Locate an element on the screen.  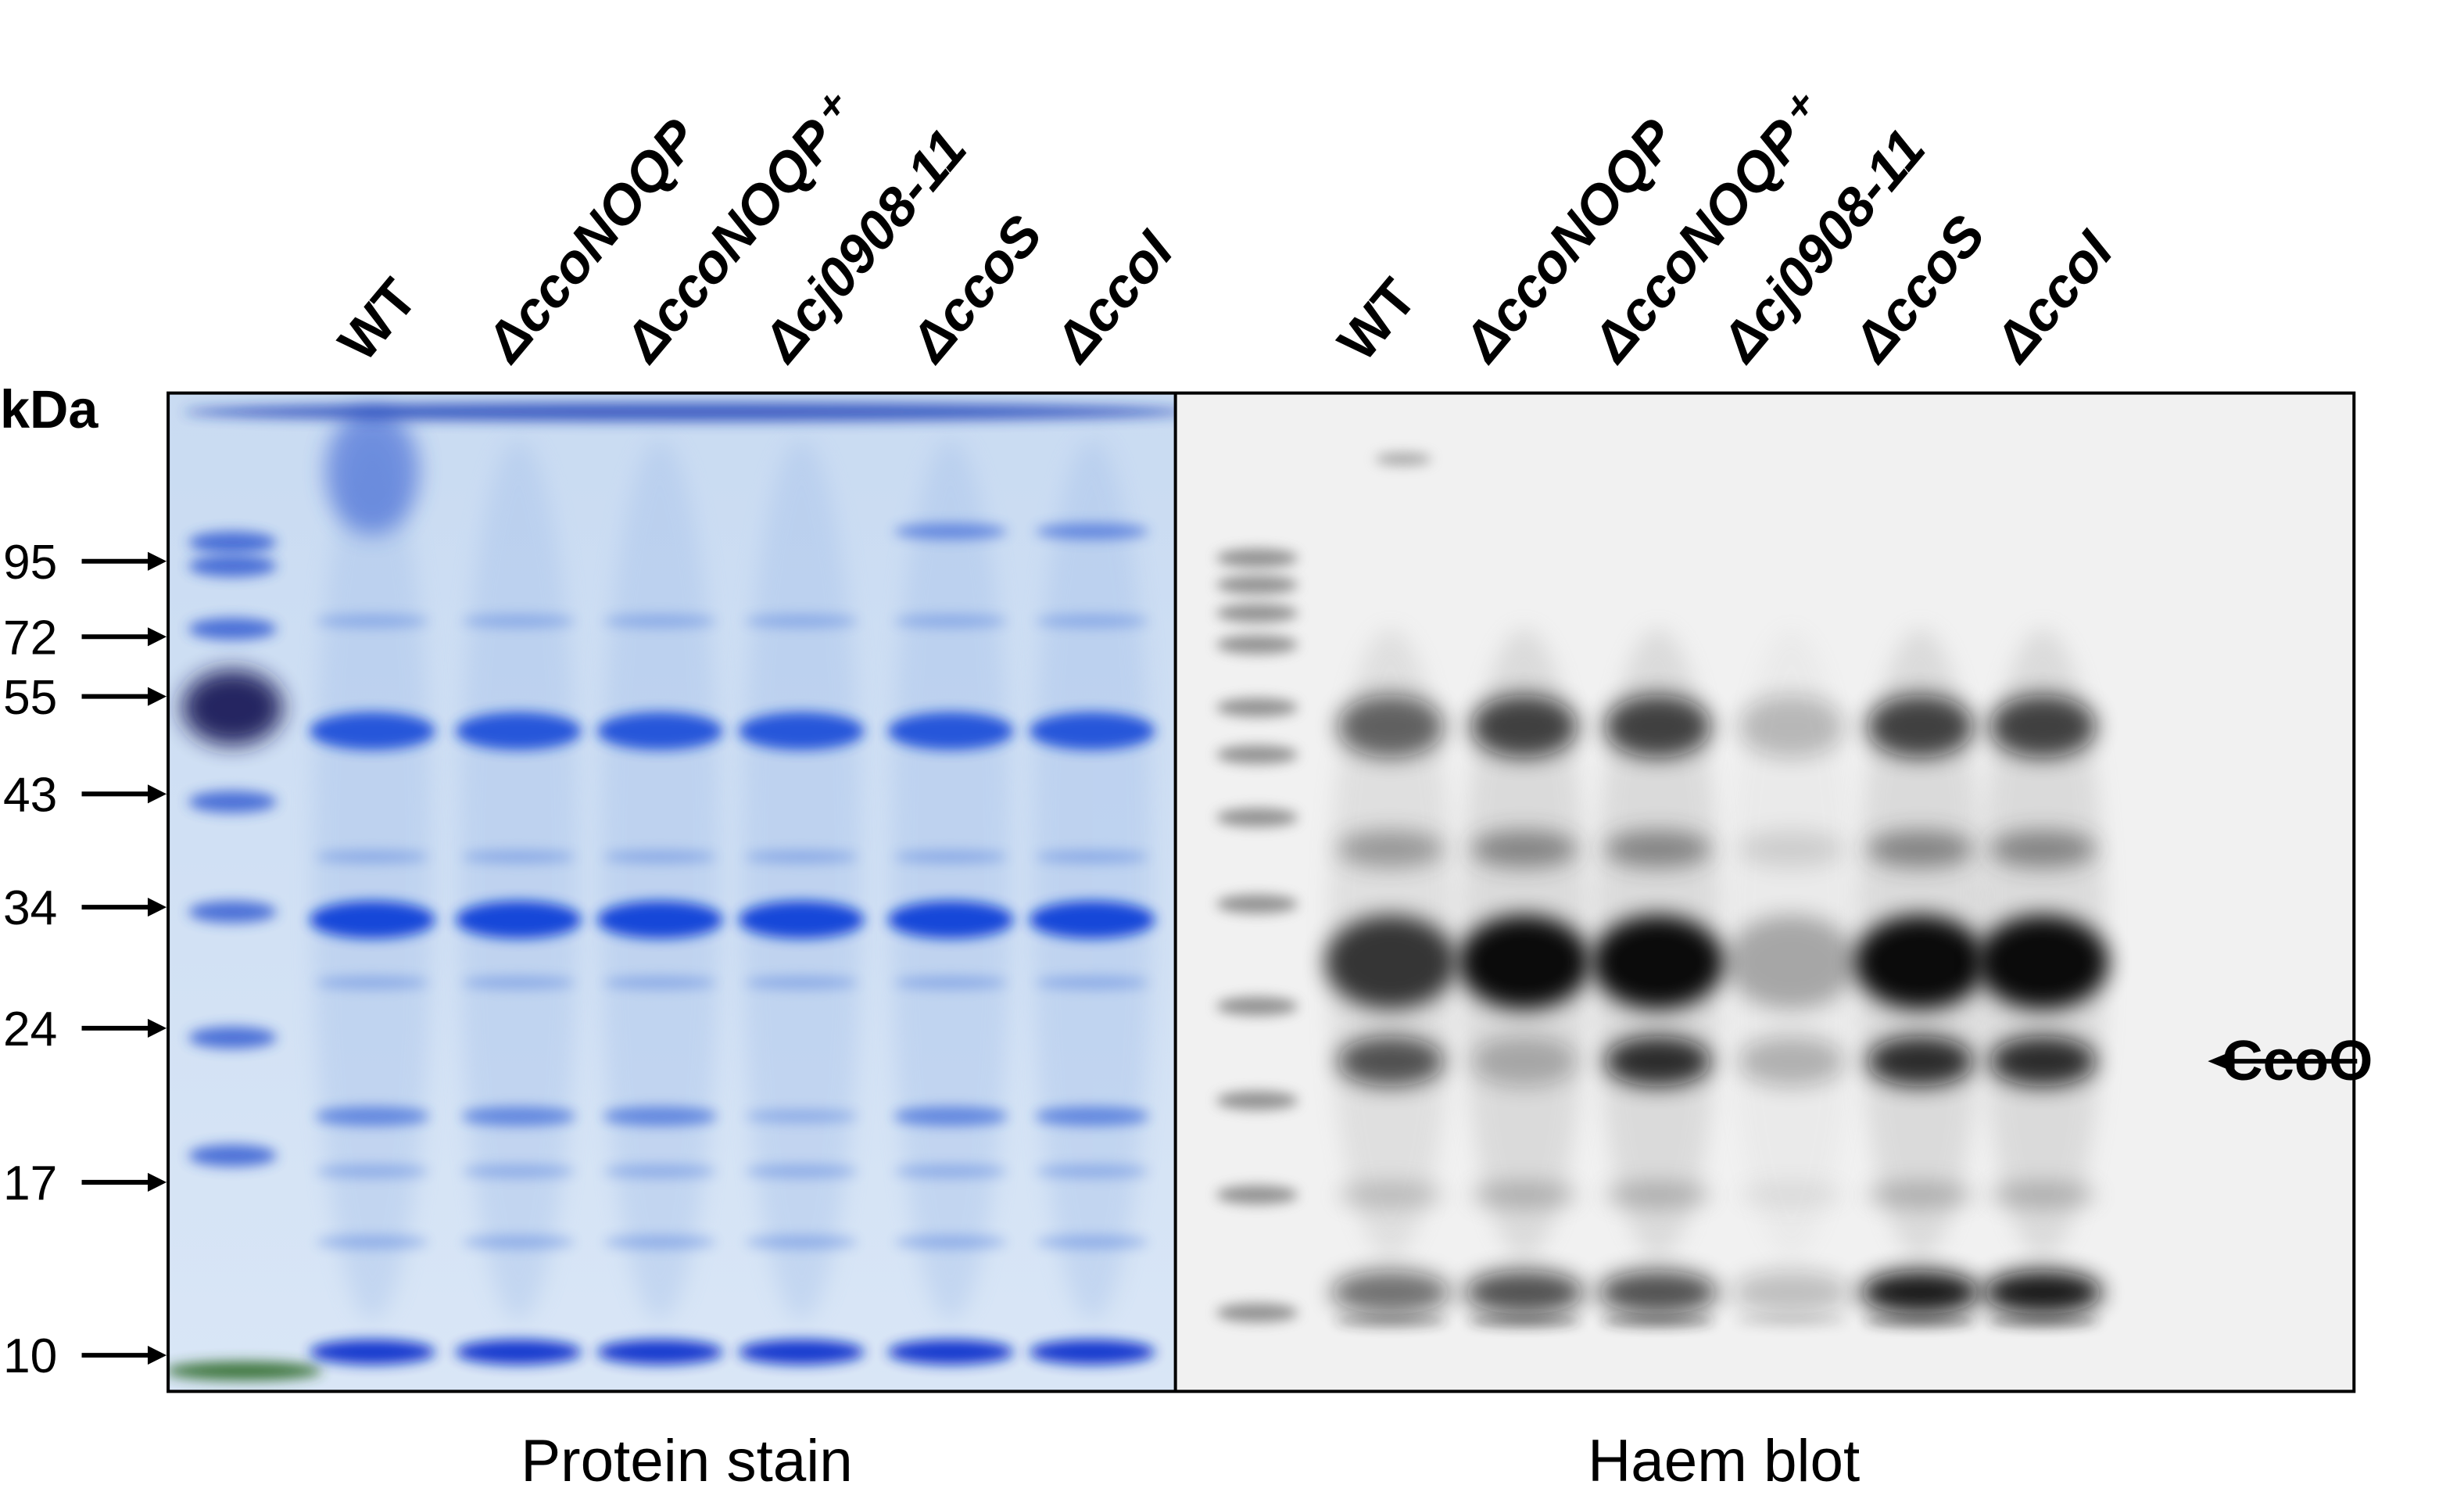
marker-label: 72 is located at coordinates (30, 638).